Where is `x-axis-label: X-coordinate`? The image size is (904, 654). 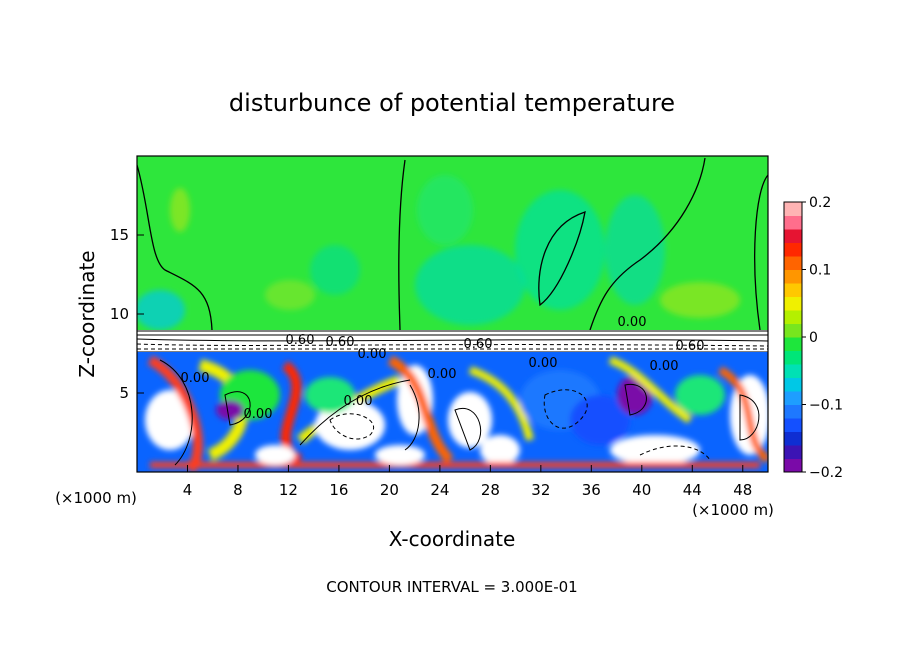 x-axis-label: X-coordinate is located at coordinates (452, 539).